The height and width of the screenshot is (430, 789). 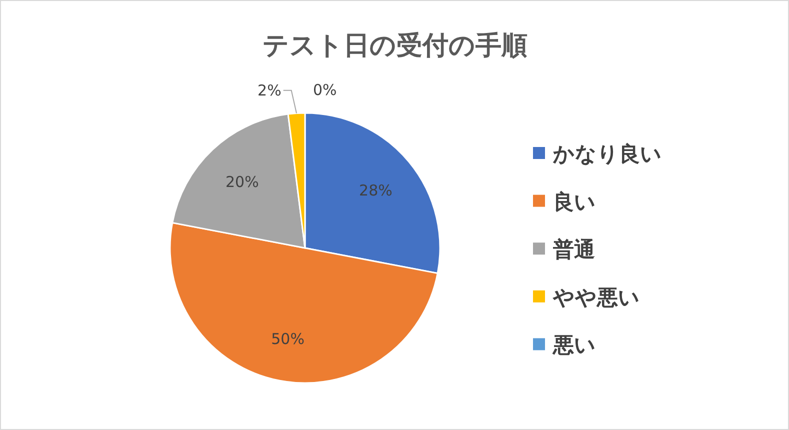 I want to click on data-label: 2%, so click(x=270, y=90).